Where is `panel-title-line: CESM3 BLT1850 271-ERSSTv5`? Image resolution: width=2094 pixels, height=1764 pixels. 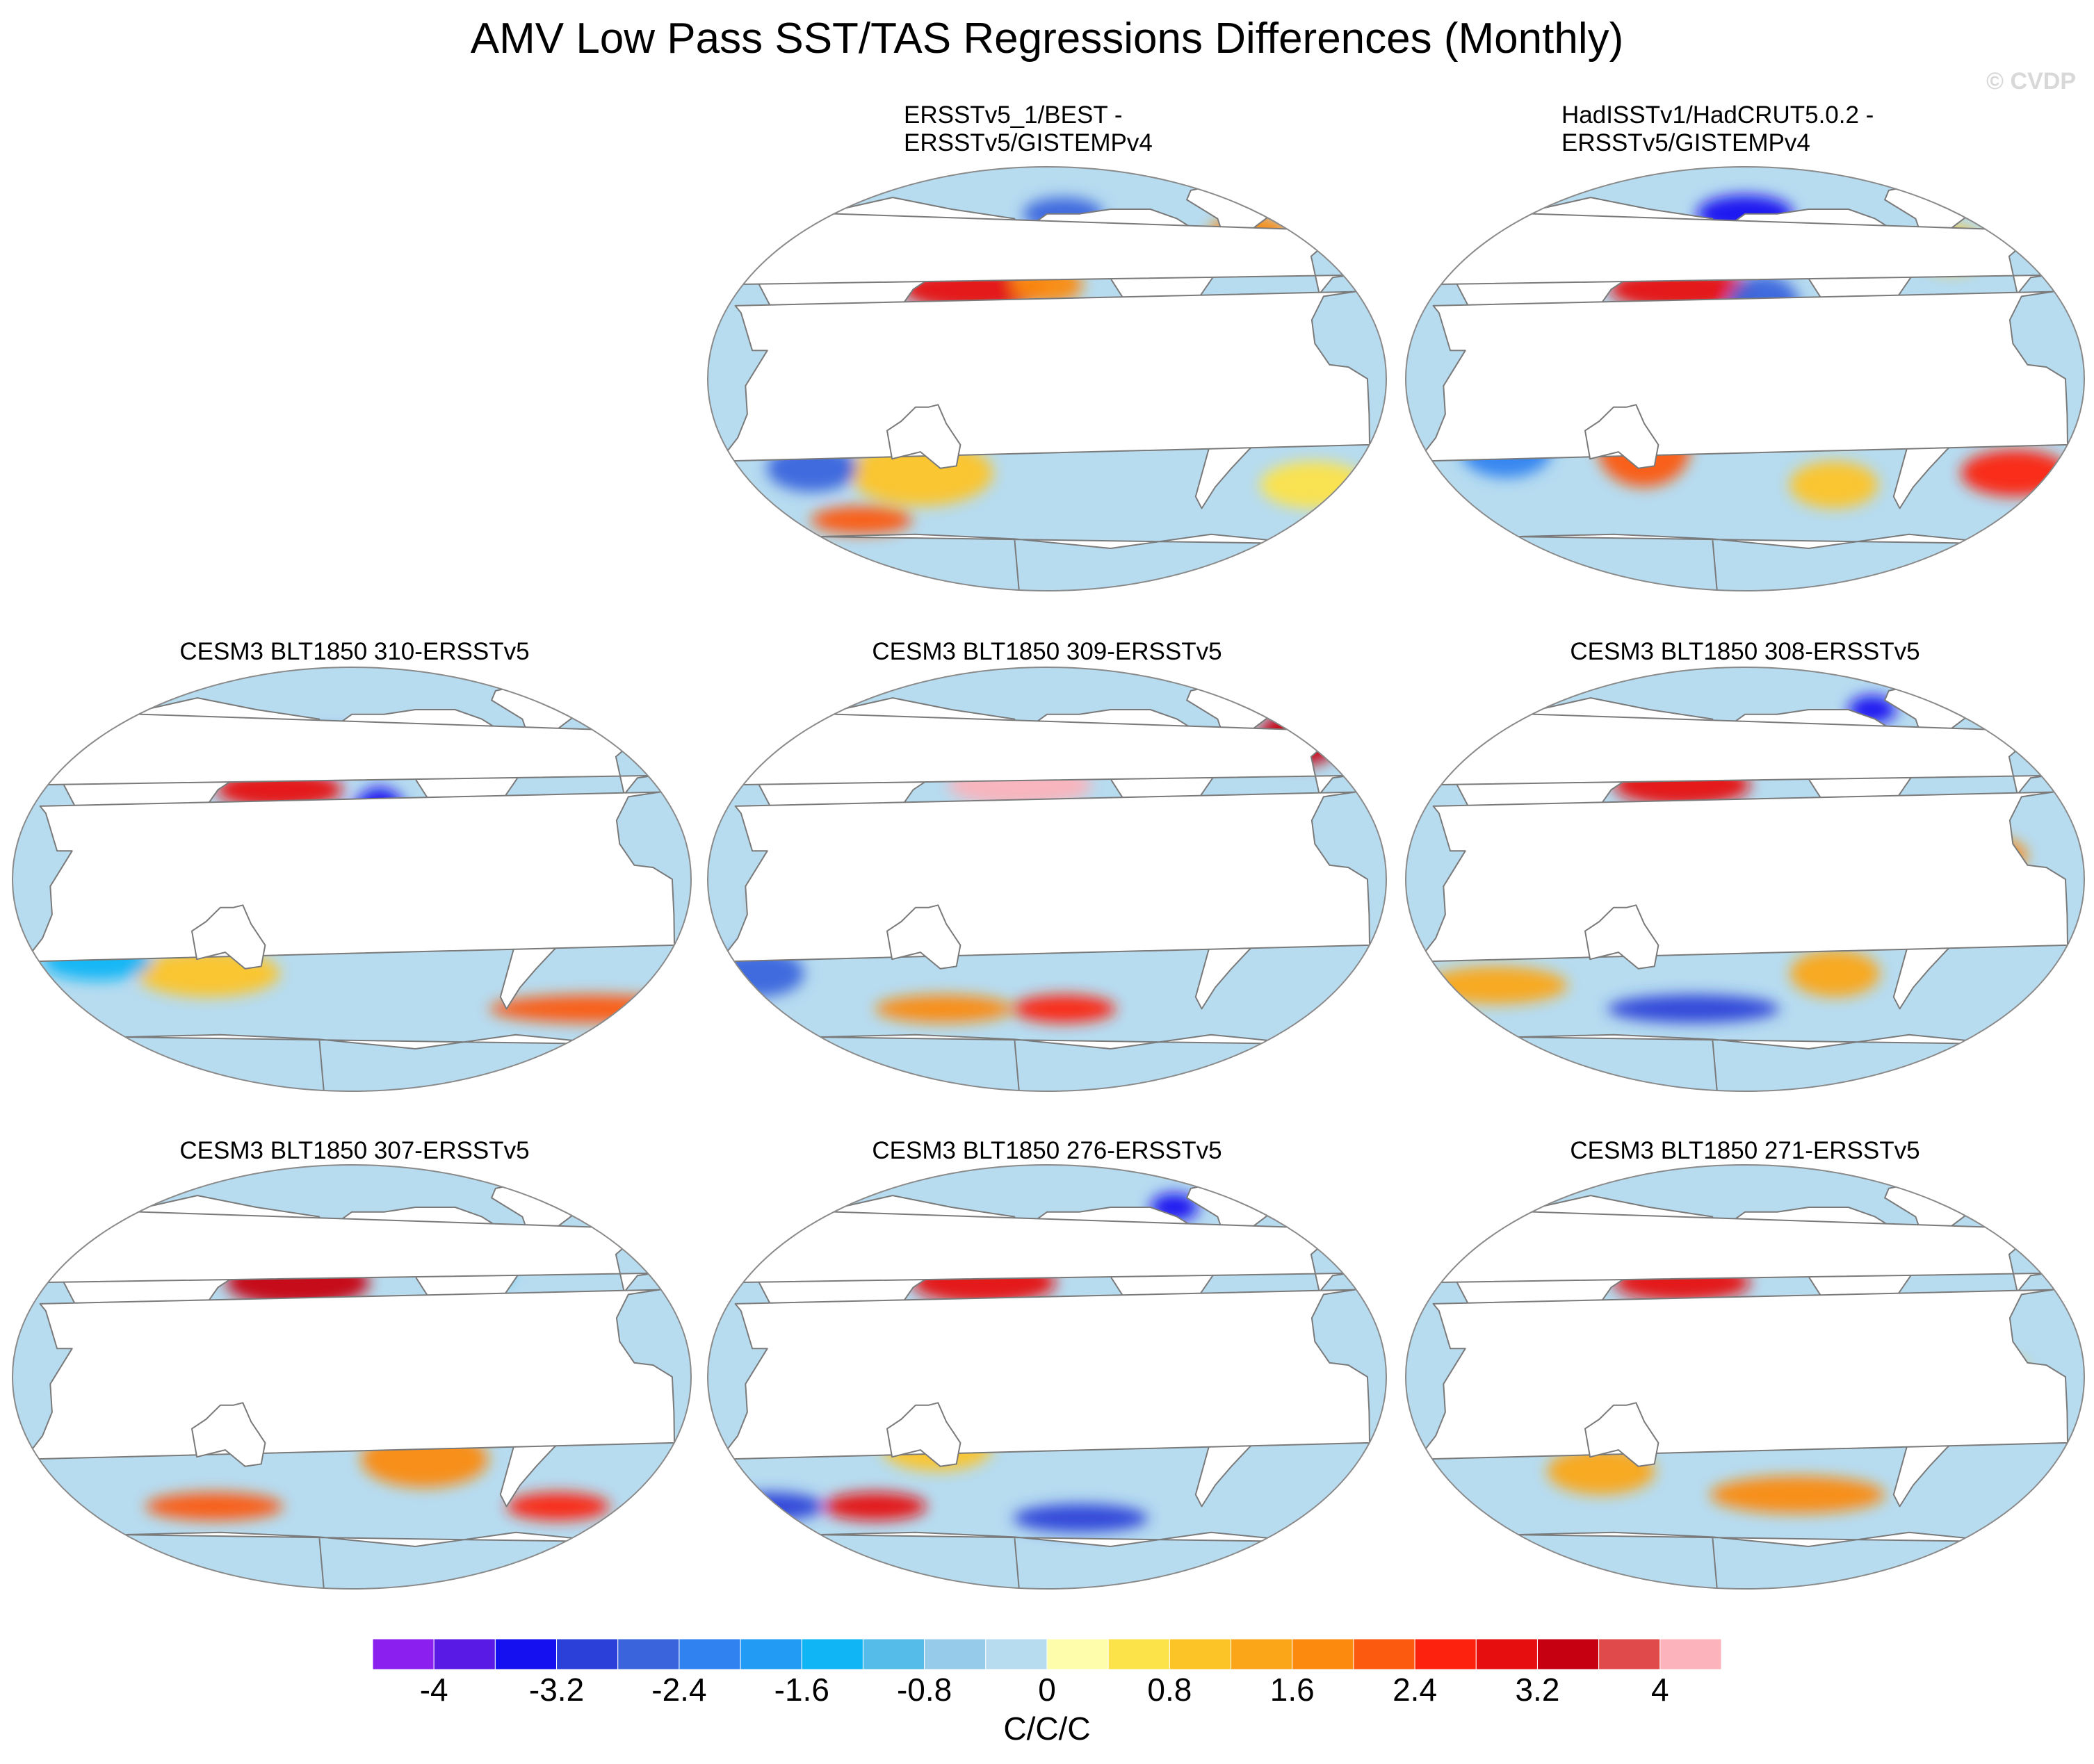 panel-title-line: CESM3 BLT1850 271-ERSSTv5 is located at coordinates (1745, 1150).